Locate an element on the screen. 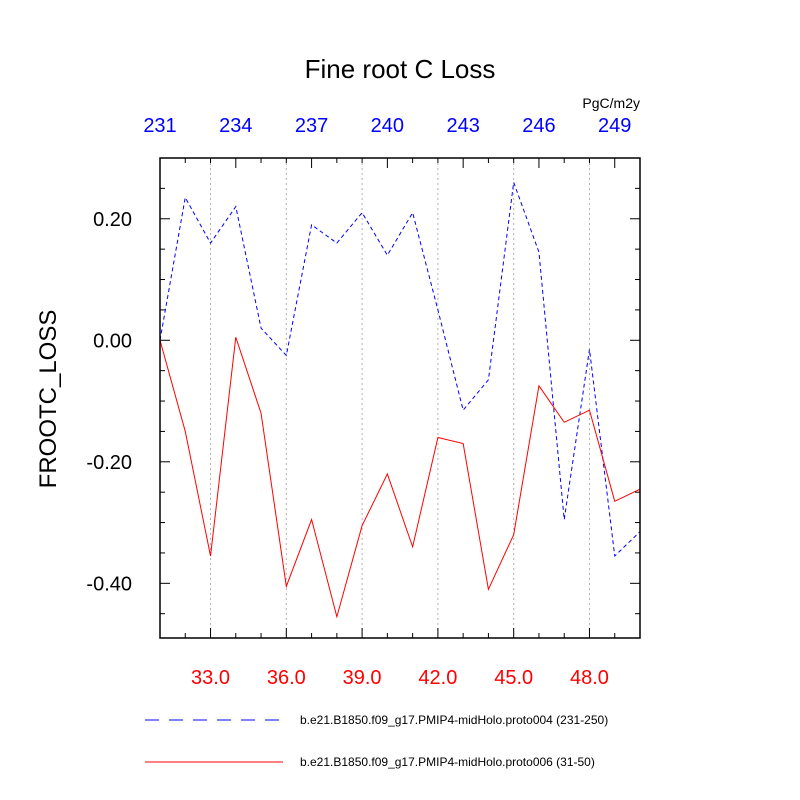  top-axis-tick-label: 234 is located at coordinates (235, 126).